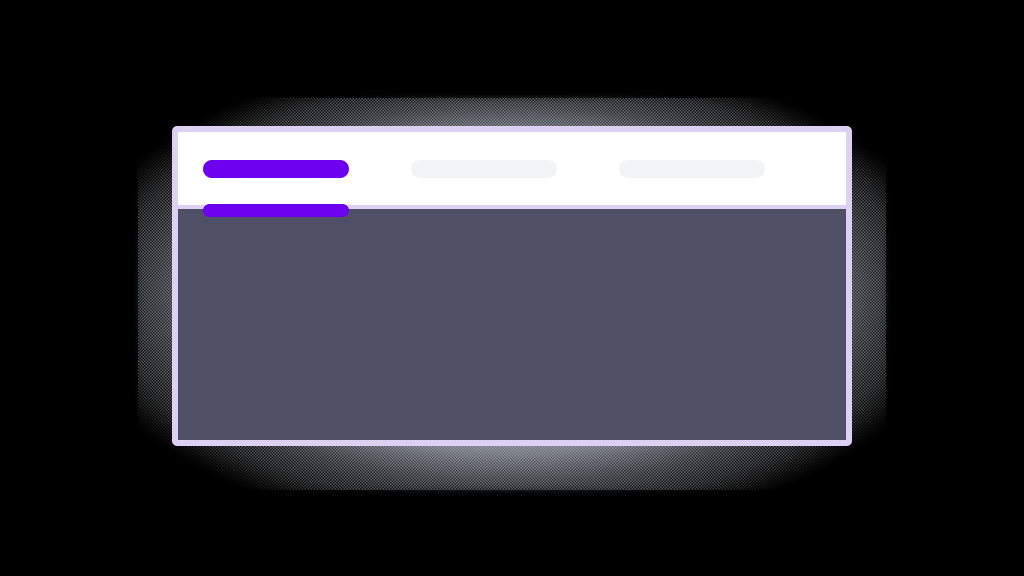  Describe the element at coordinates (276, 210) in the screenshot. I see `active-tab-indicator` at that location.